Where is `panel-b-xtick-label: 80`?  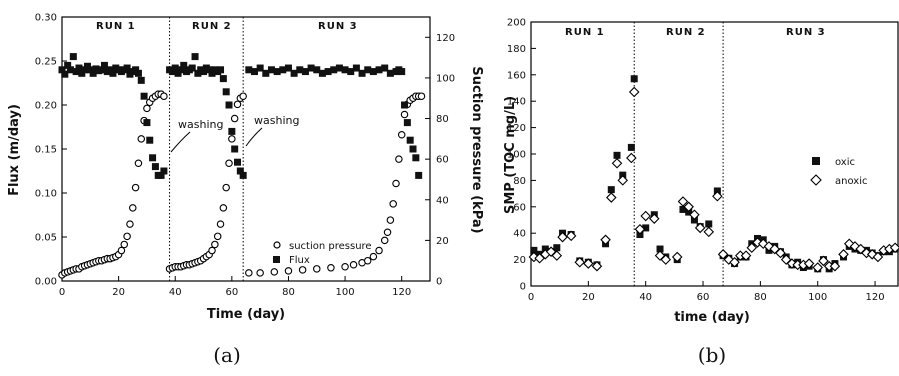 panel-b-xtick-label: 80 is located at coordinates (760, 297).